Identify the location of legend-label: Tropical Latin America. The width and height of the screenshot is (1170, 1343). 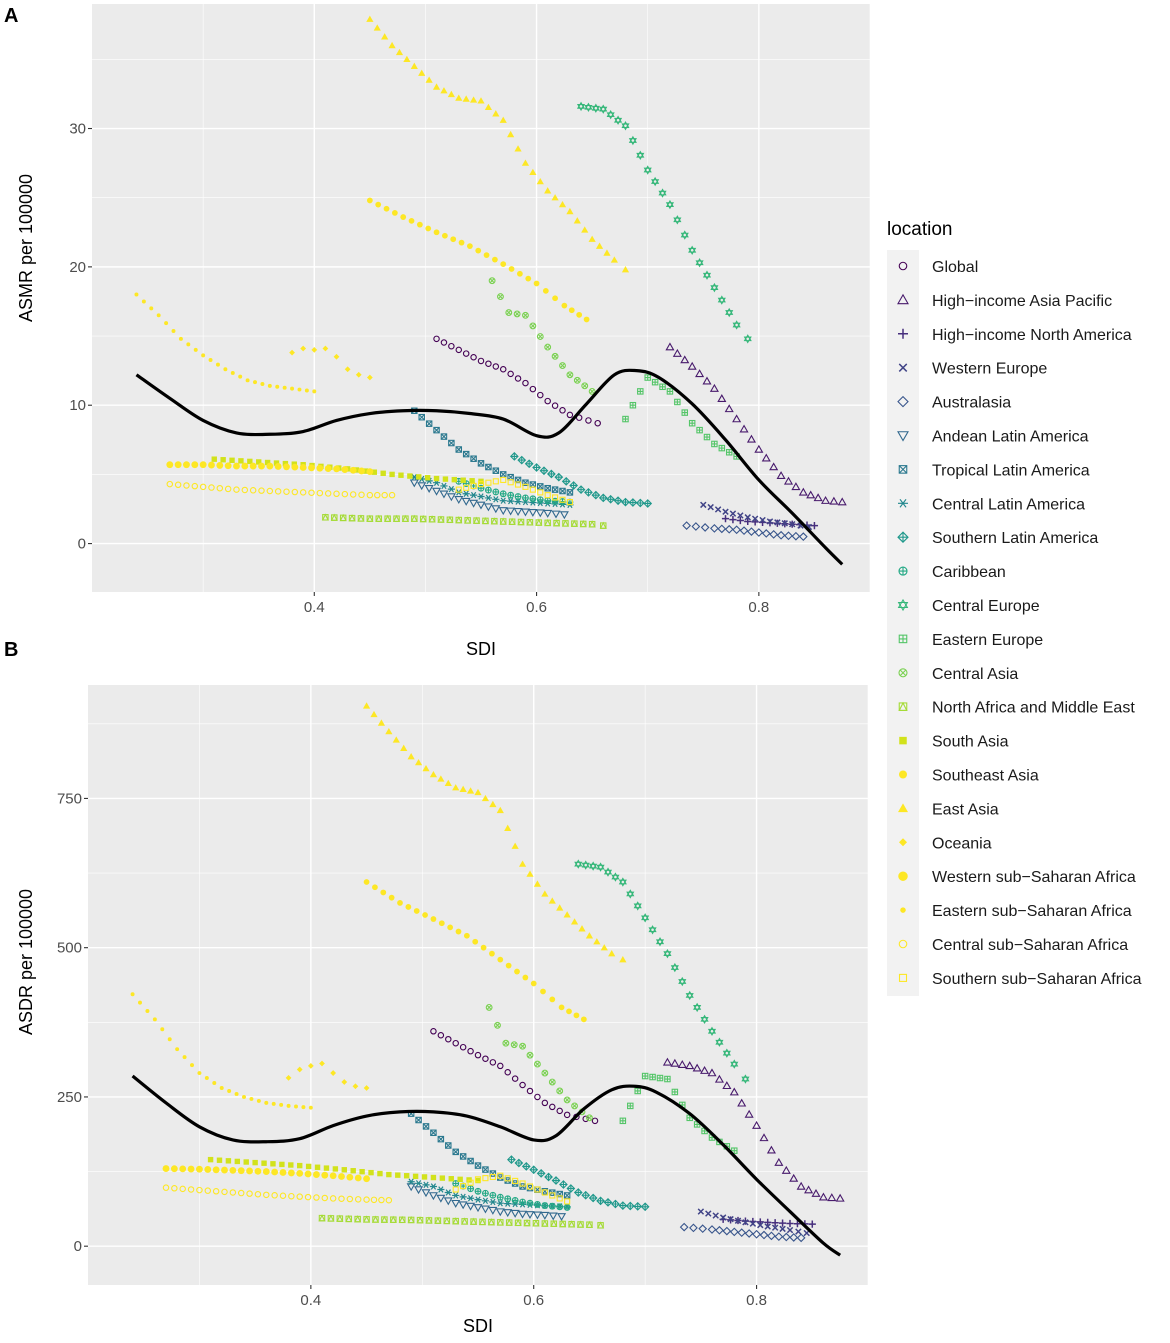
(1011, 470).